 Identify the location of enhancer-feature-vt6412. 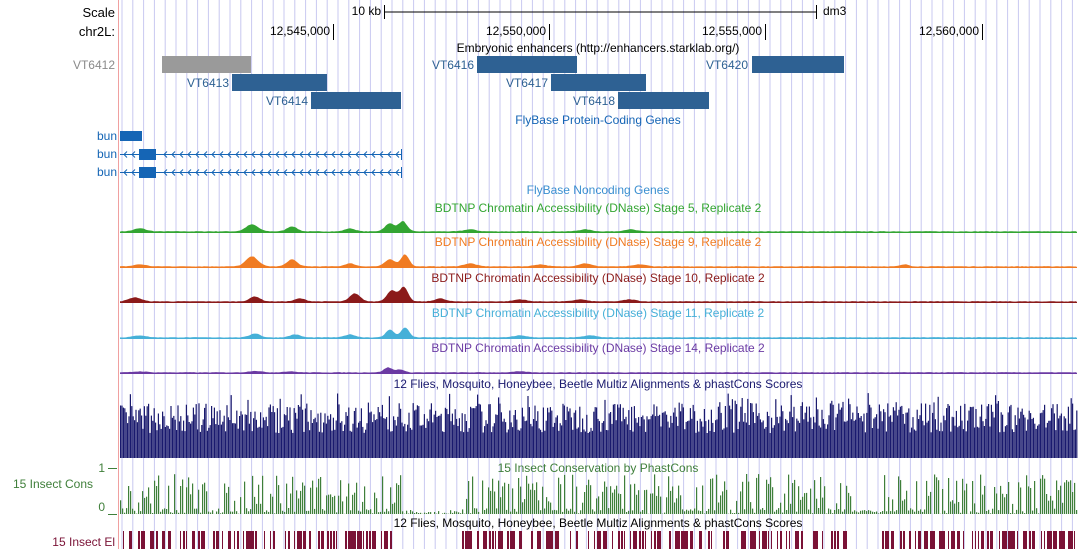
(206, 64).